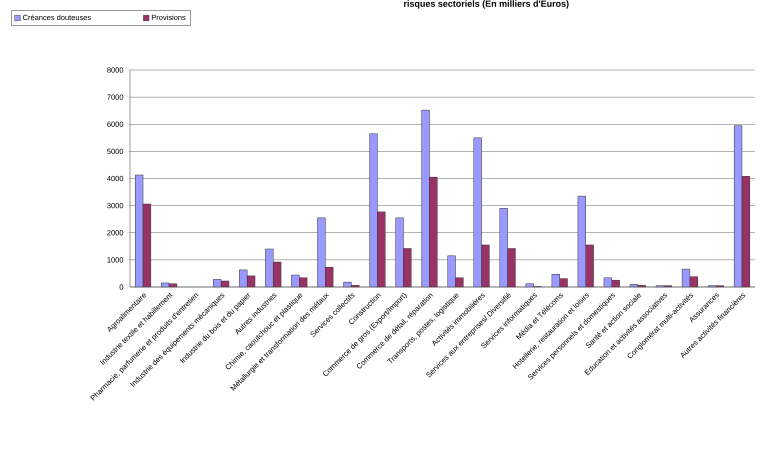  I want to click on chart-title: risques sectoriels (En milliers d'Euros), so click(486, 4).